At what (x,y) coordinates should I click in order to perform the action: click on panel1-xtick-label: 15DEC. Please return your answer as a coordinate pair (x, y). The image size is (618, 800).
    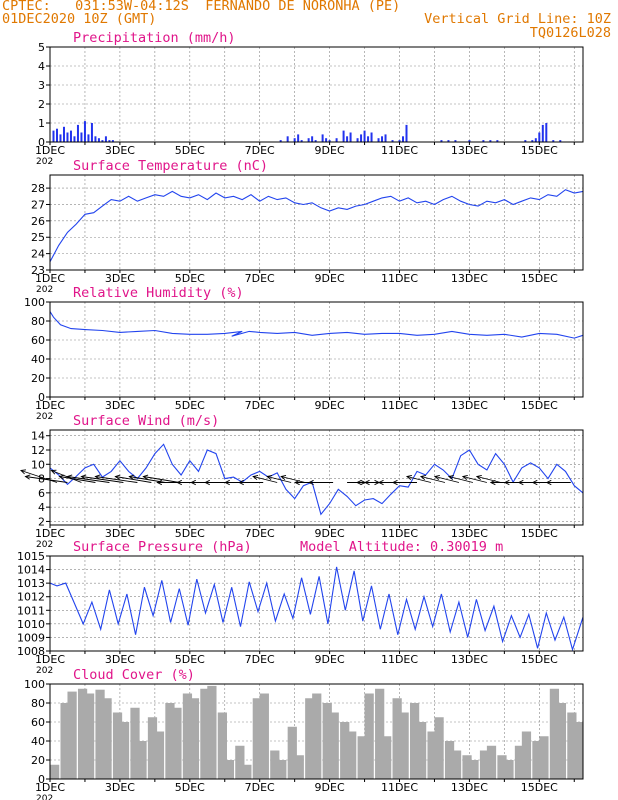
    Looking at the image, I should click on (539, 150).